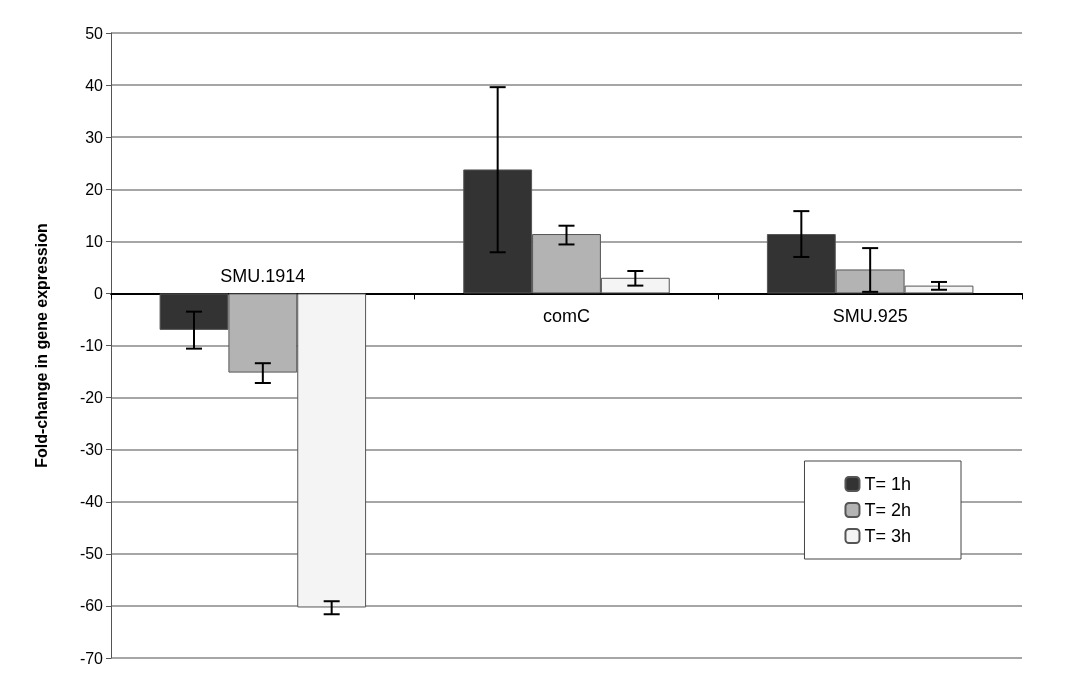 The width and height of the screenshot is (1069, 677). What do you see at coordinates (99, 293) in the screenshot?
I see `y-tick-label: 0` at bounding box center [99, 293].